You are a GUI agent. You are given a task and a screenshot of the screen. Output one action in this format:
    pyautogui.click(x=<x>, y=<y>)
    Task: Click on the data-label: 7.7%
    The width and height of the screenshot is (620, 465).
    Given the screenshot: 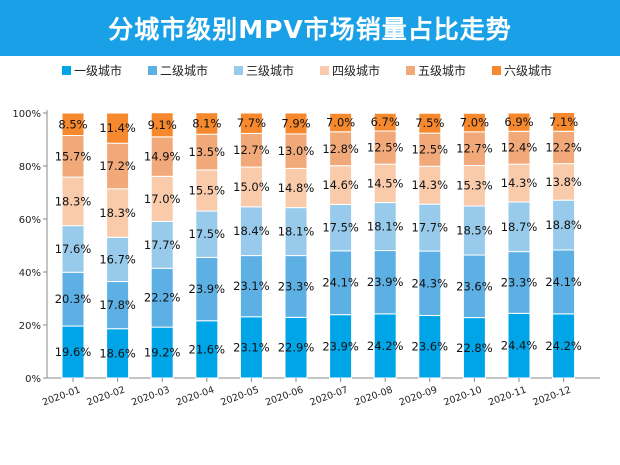 What is the action you would take?
    pyautogui.click(x=251, y=123)
    